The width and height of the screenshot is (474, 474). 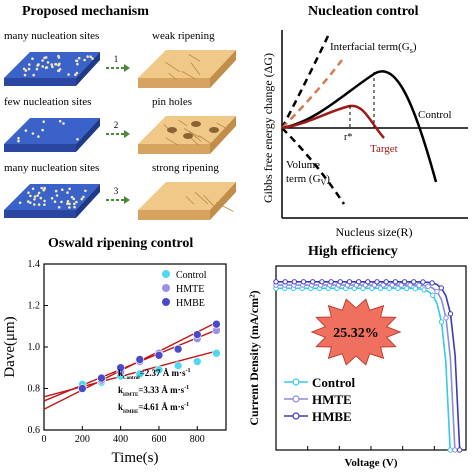 I want to click on efficiency-title: High efficiency, so click(x=353, y=251).